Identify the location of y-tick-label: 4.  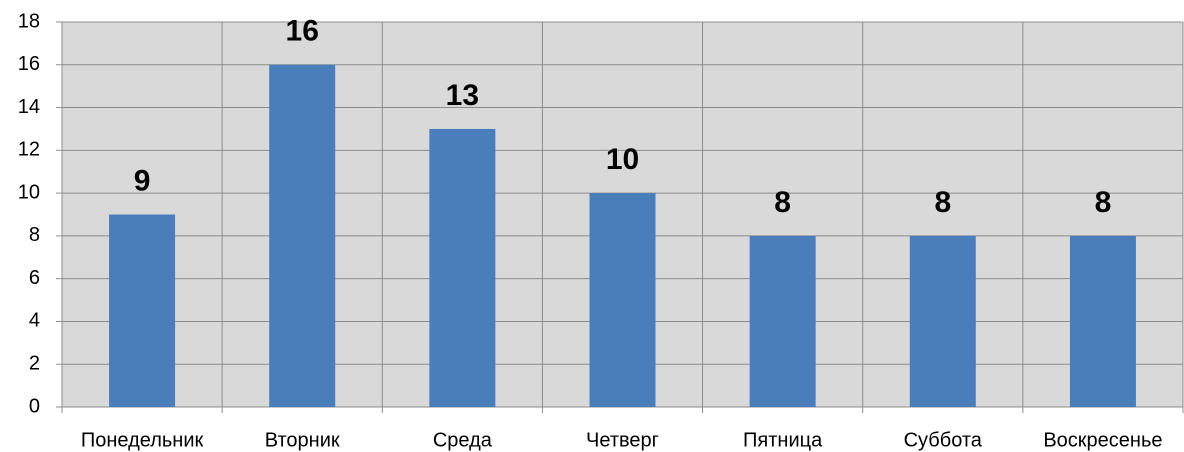
(34, 321).